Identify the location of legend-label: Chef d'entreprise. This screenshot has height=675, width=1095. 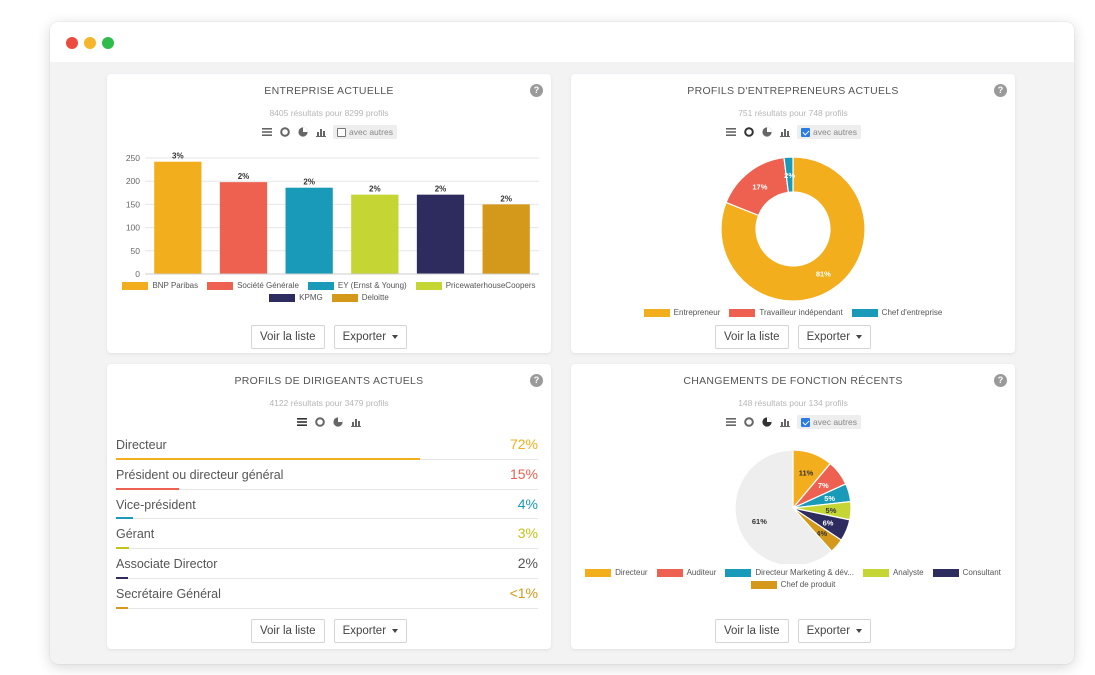
(912, 312).